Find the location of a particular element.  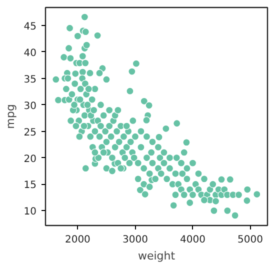

y-tick-label: 35 is located at coordinates (30, 80).